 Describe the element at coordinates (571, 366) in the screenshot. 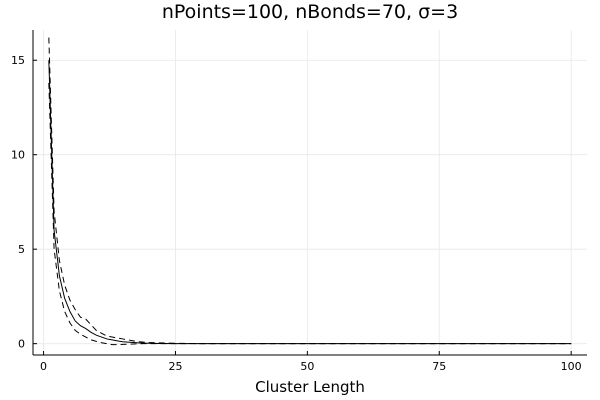

I see `x-tick-label-4: 100` at that location.